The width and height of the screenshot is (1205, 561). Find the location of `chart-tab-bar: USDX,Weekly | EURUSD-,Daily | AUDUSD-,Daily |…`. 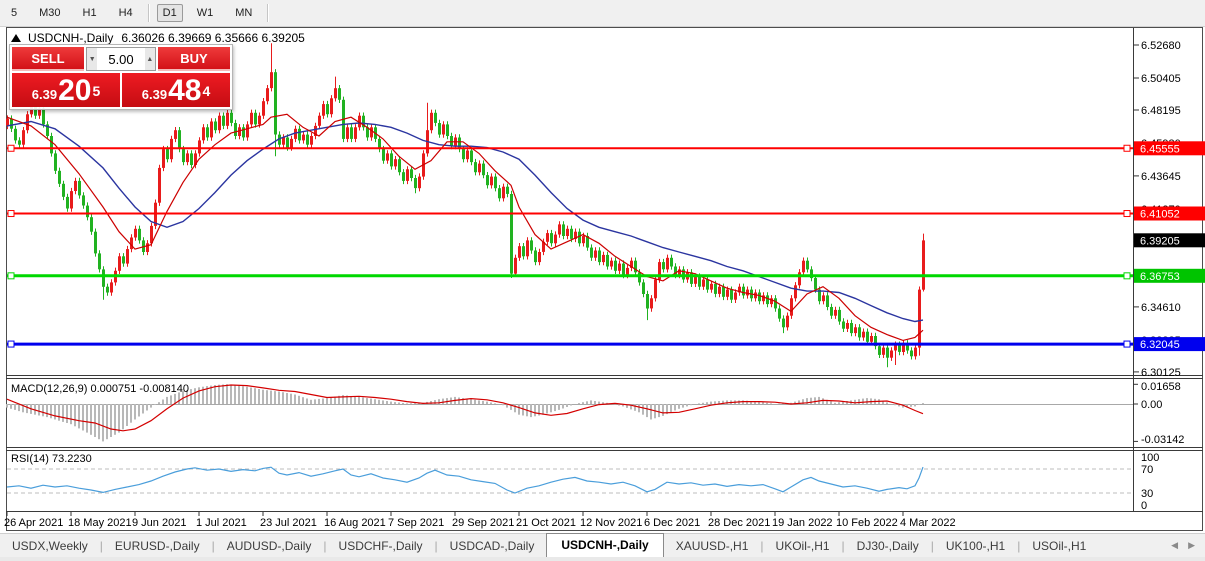

chart-tab-bar: USDX,Weekly | EURUSD-,Daily | AUDUSD-,Daily |… is located at coordinates (602, 545).